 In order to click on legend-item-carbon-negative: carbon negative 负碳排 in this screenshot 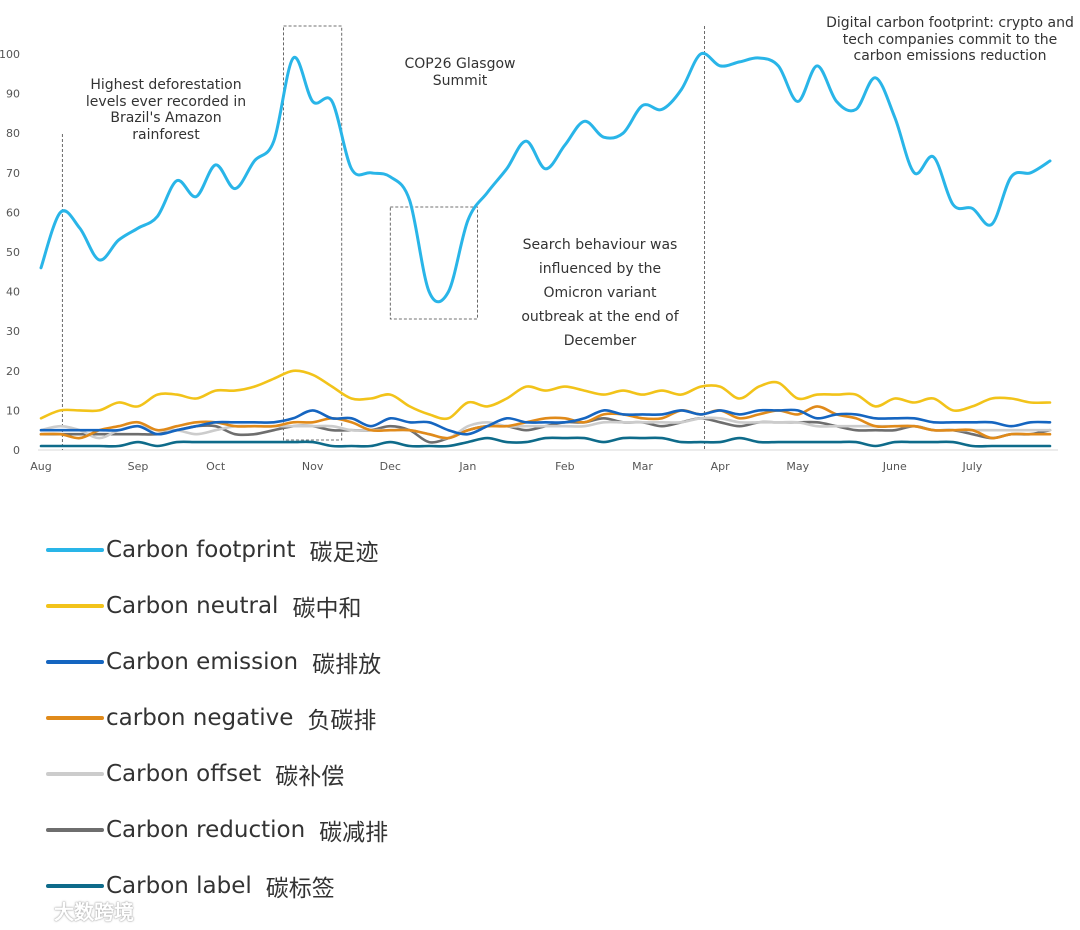, I will do `click(306, 718)`.